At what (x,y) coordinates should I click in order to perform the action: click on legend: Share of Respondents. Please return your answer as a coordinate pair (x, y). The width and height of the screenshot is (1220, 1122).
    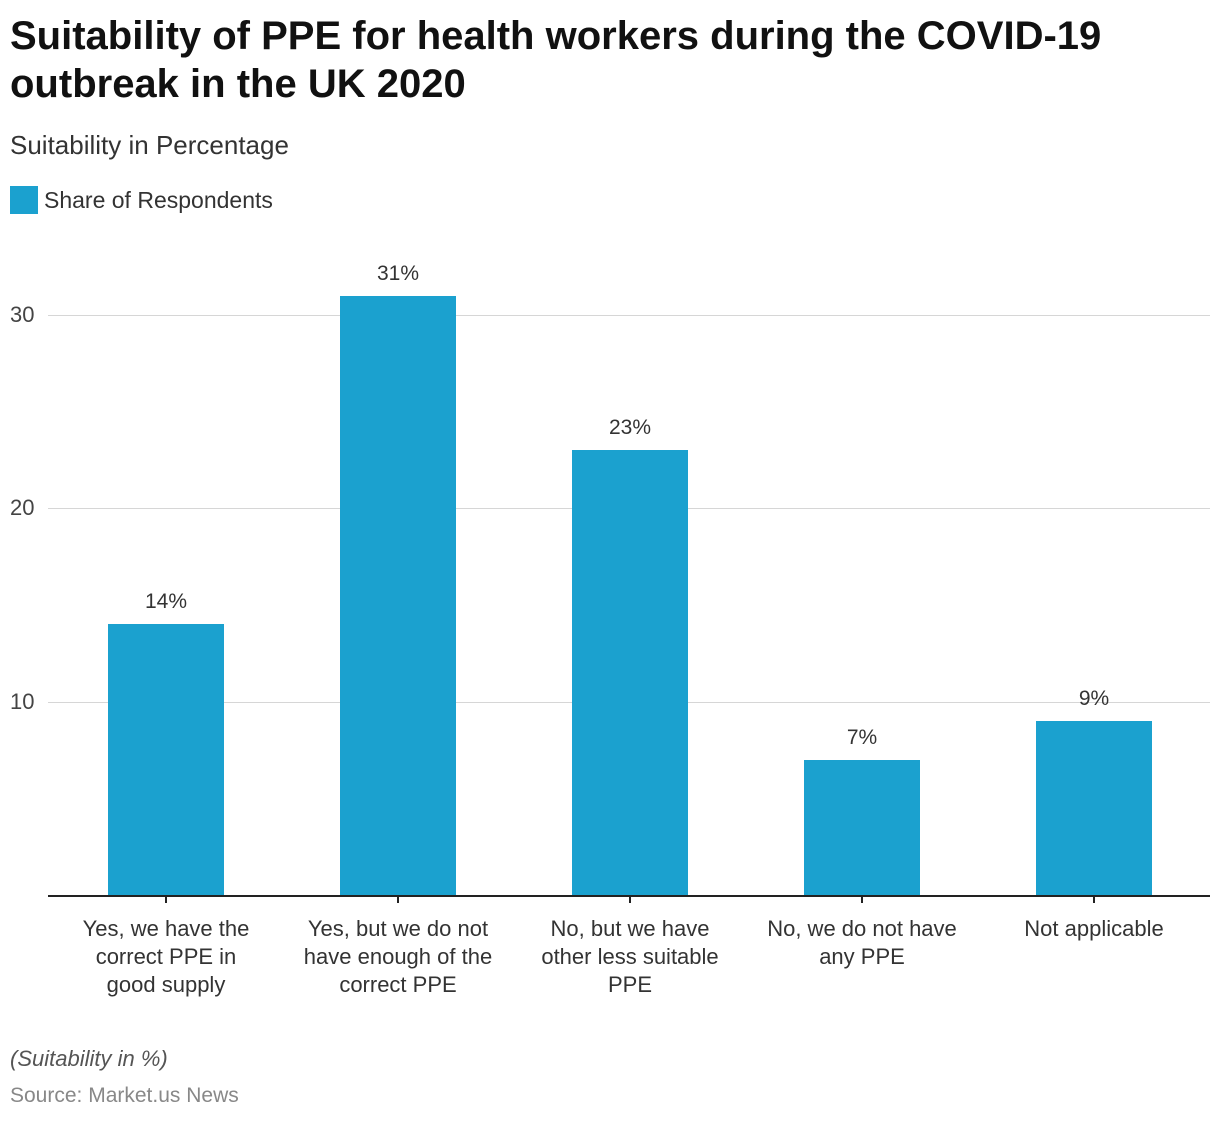
    Looking at the image, I should click on (141, 200).